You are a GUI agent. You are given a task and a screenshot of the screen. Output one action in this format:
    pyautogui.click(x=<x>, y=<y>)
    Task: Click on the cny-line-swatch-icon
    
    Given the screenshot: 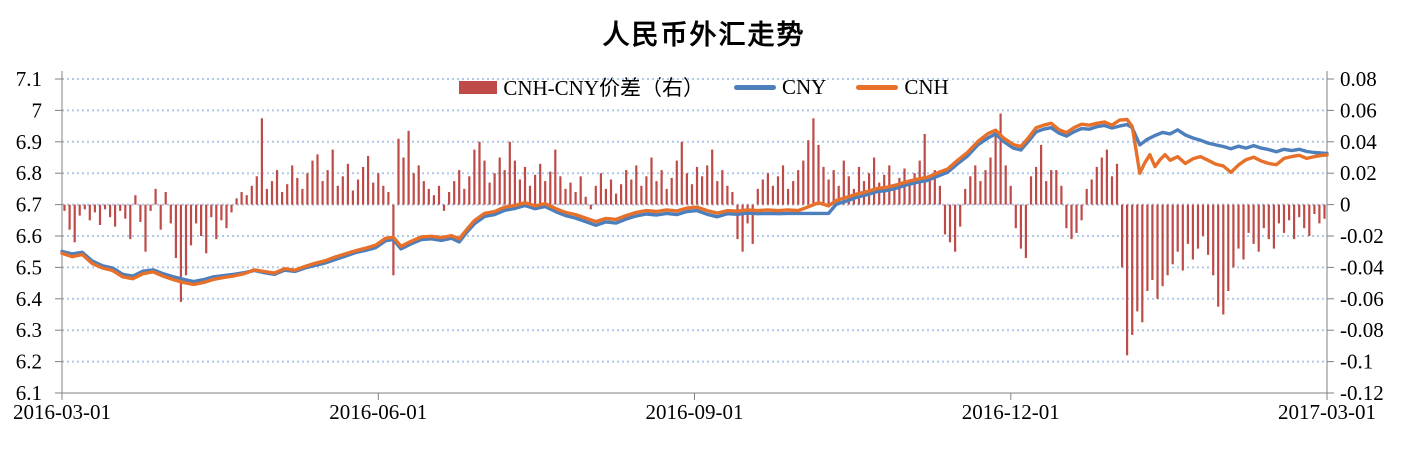 What is the action you would take?
    pyautogui.click(x=754, y=87)
    